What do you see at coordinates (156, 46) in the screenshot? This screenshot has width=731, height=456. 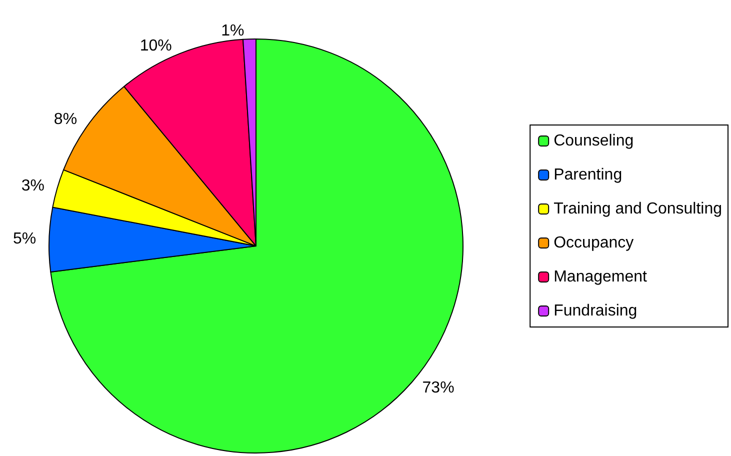 I see `data-label: 10%` at bounding box center [156, 46].